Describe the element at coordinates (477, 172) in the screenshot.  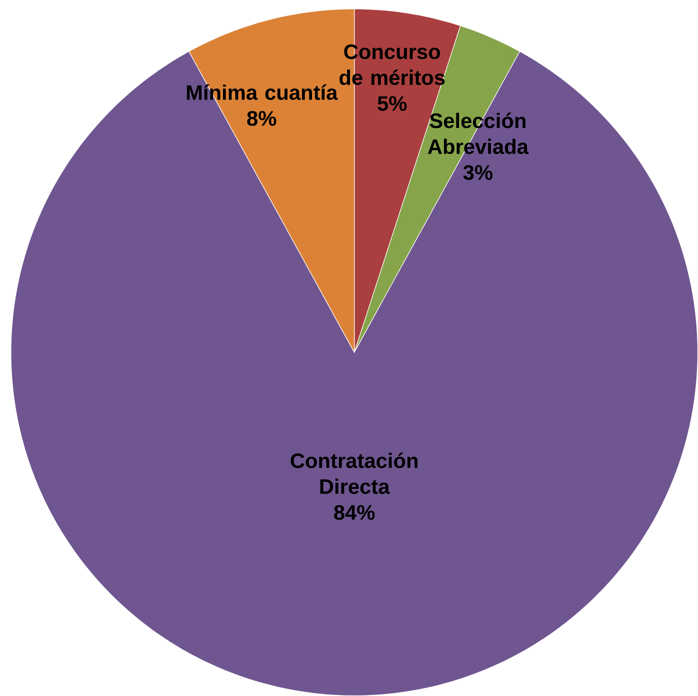
I see `data-label: 3%` at that location.